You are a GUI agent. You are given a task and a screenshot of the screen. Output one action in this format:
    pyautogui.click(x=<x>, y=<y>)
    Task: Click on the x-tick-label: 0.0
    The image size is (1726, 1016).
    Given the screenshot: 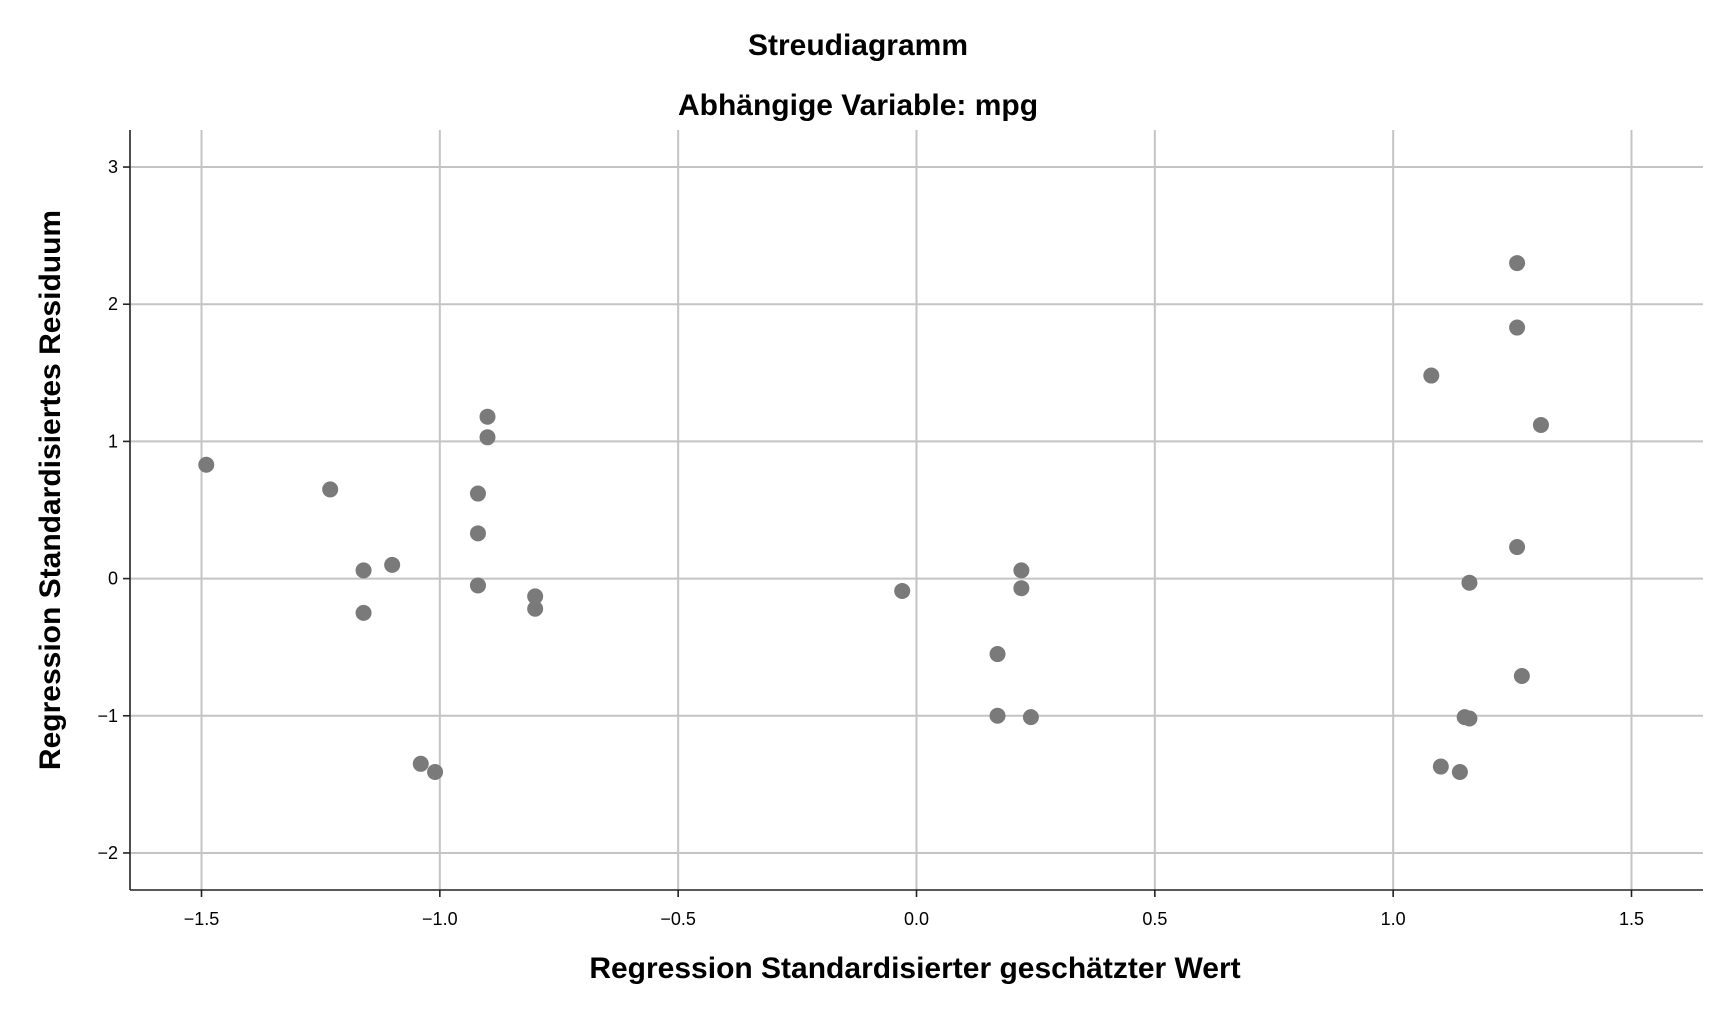 What is the action you would take?
    pyautogui.click(x=916, y=919)
    